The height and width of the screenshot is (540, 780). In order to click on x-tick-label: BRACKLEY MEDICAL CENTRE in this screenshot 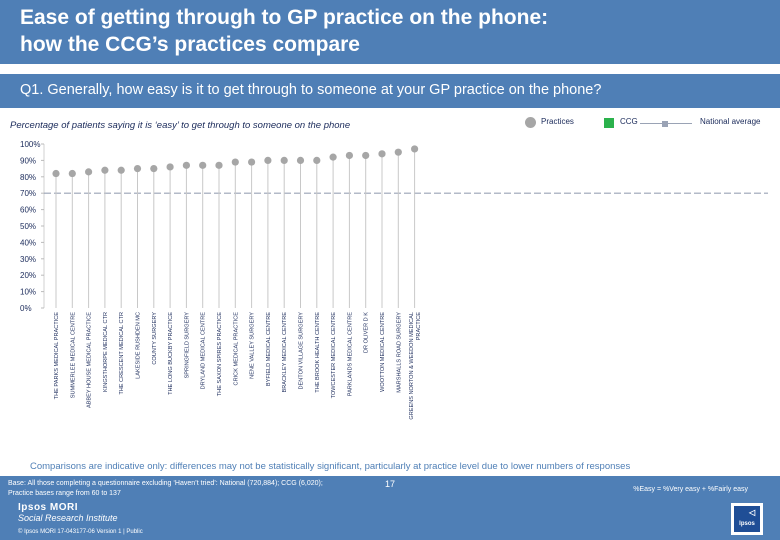, I will do `click(285, 352)`.